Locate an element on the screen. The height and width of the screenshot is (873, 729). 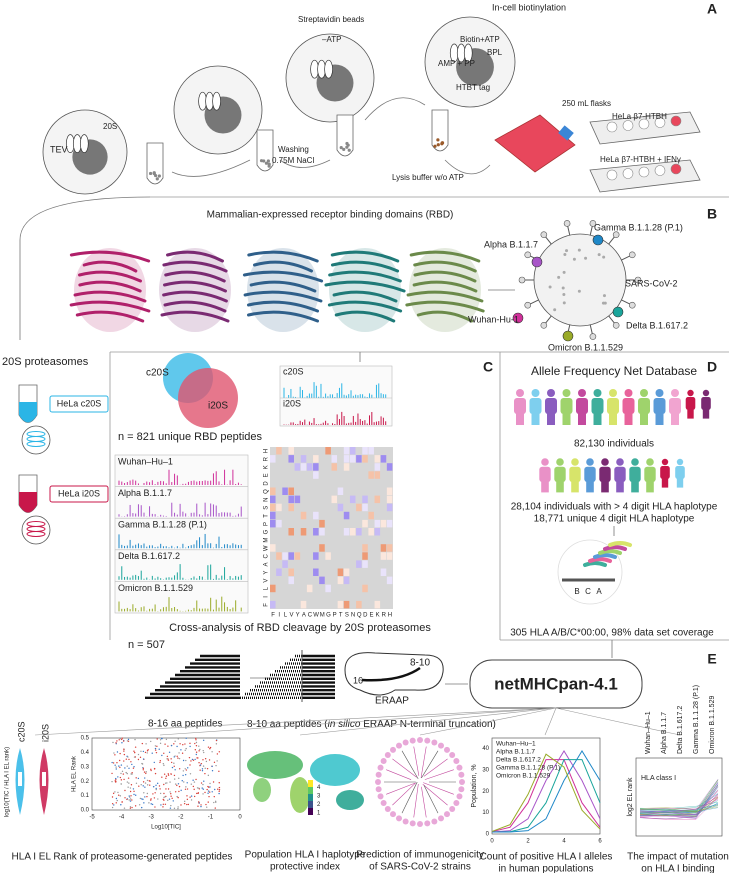
legend-label: Omicron B.1.1.529 is located at coordinates (523, 776).